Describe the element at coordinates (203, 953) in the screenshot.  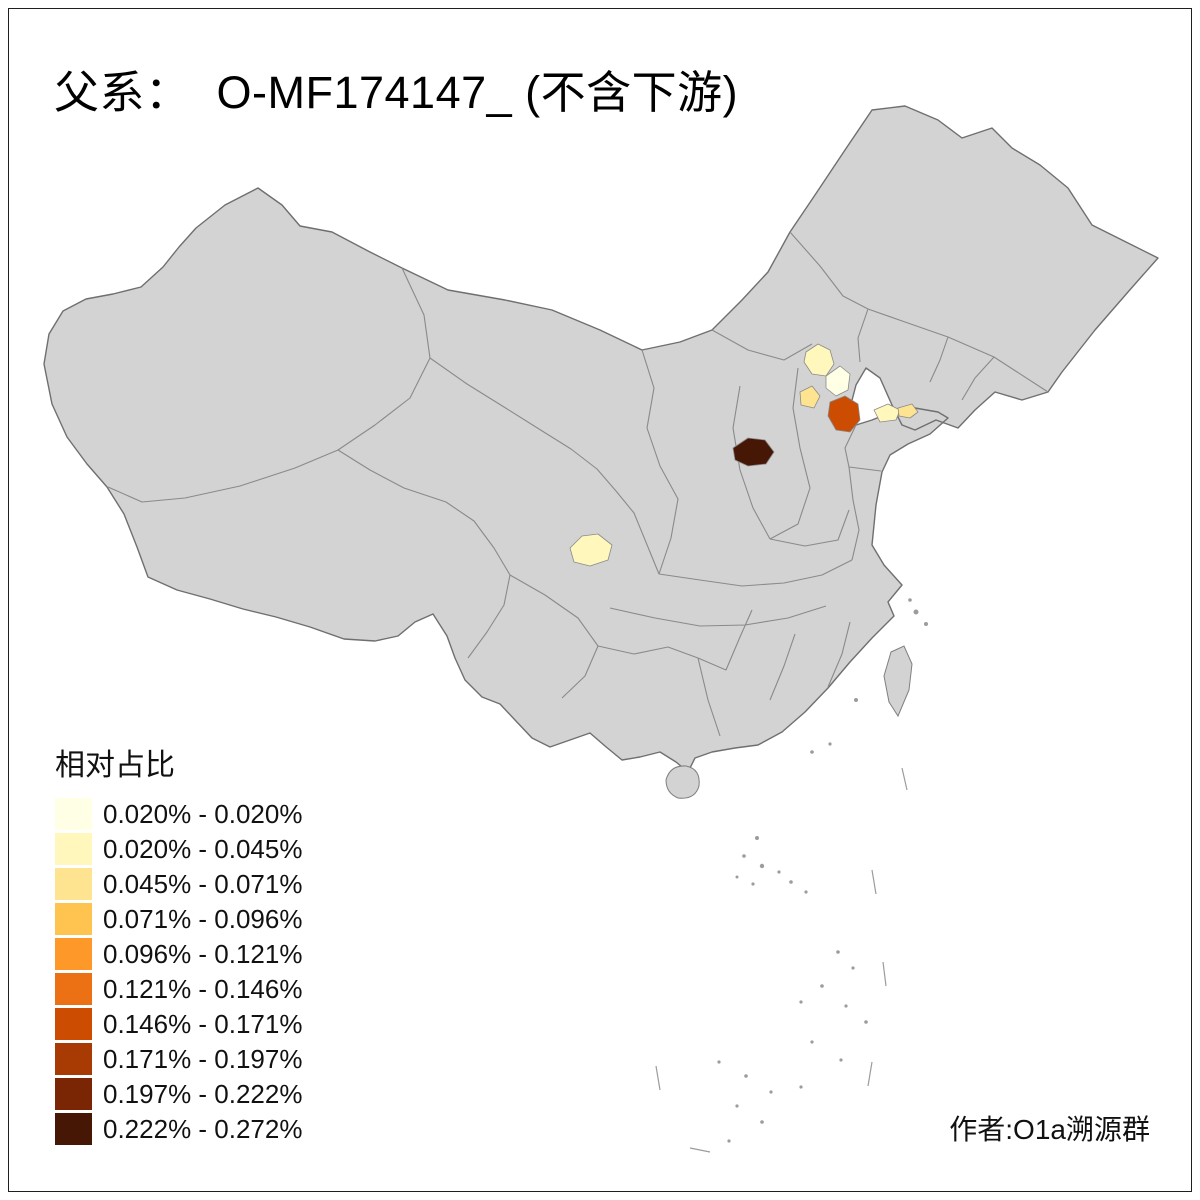
I see `legend-label: 0.096% - 0.121%` at that location.